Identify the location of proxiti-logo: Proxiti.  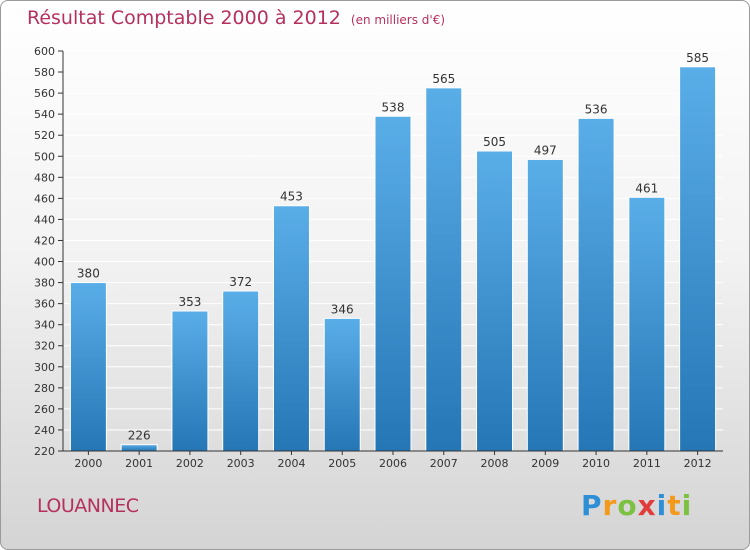
(637, 505).